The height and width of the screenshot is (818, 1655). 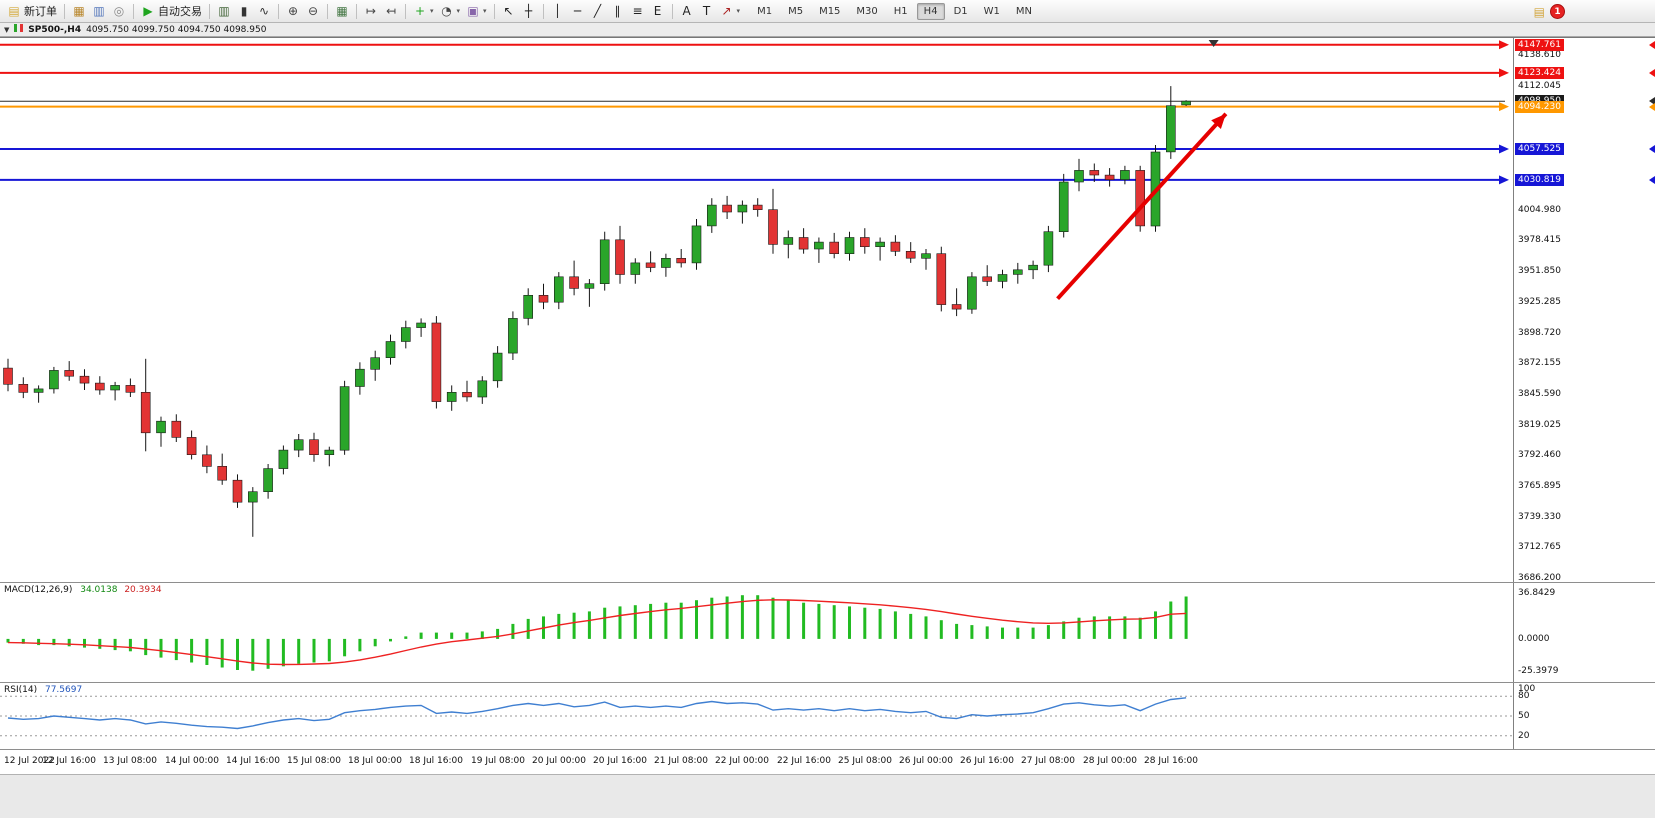 What do you see at coordinates (19, 29) in the screenshot?
I see `chart-type-mini-icon` at bounding box center [19, 29].